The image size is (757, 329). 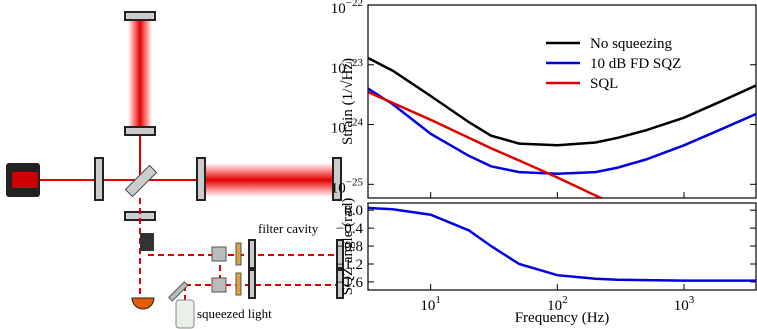 I want to click on x-axis-label: Frequency (Hz), so click(x=562, y=318).